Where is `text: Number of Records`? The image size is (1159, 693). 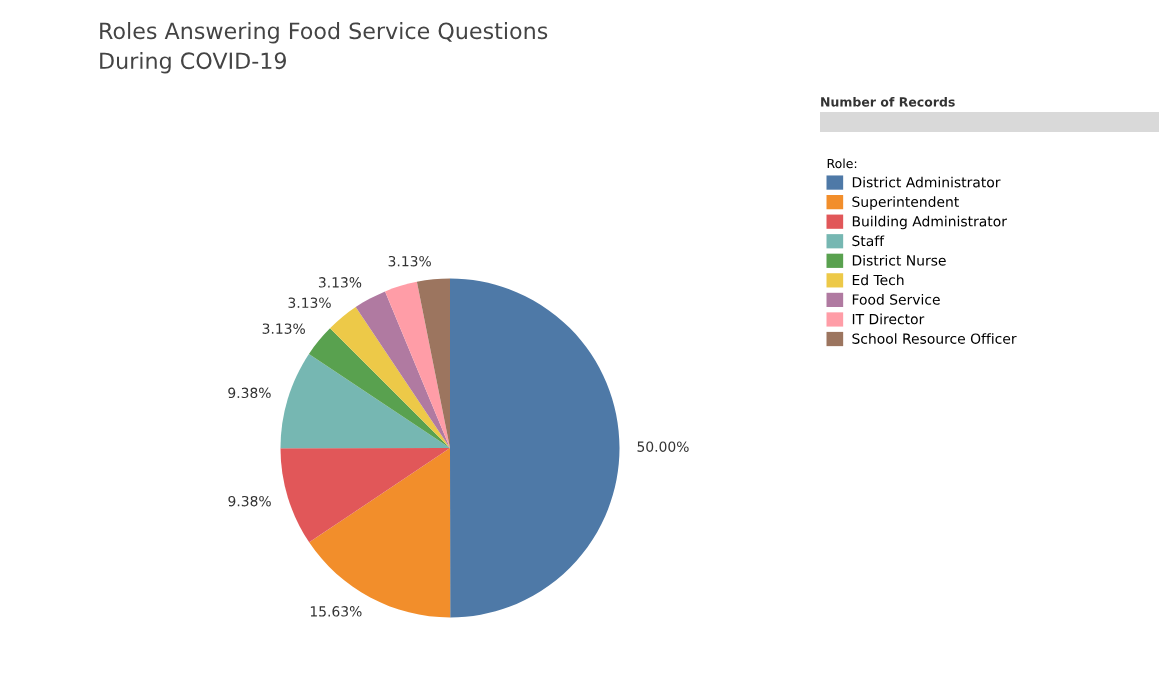 text: Number of Records is located at coordinates (888, 101).